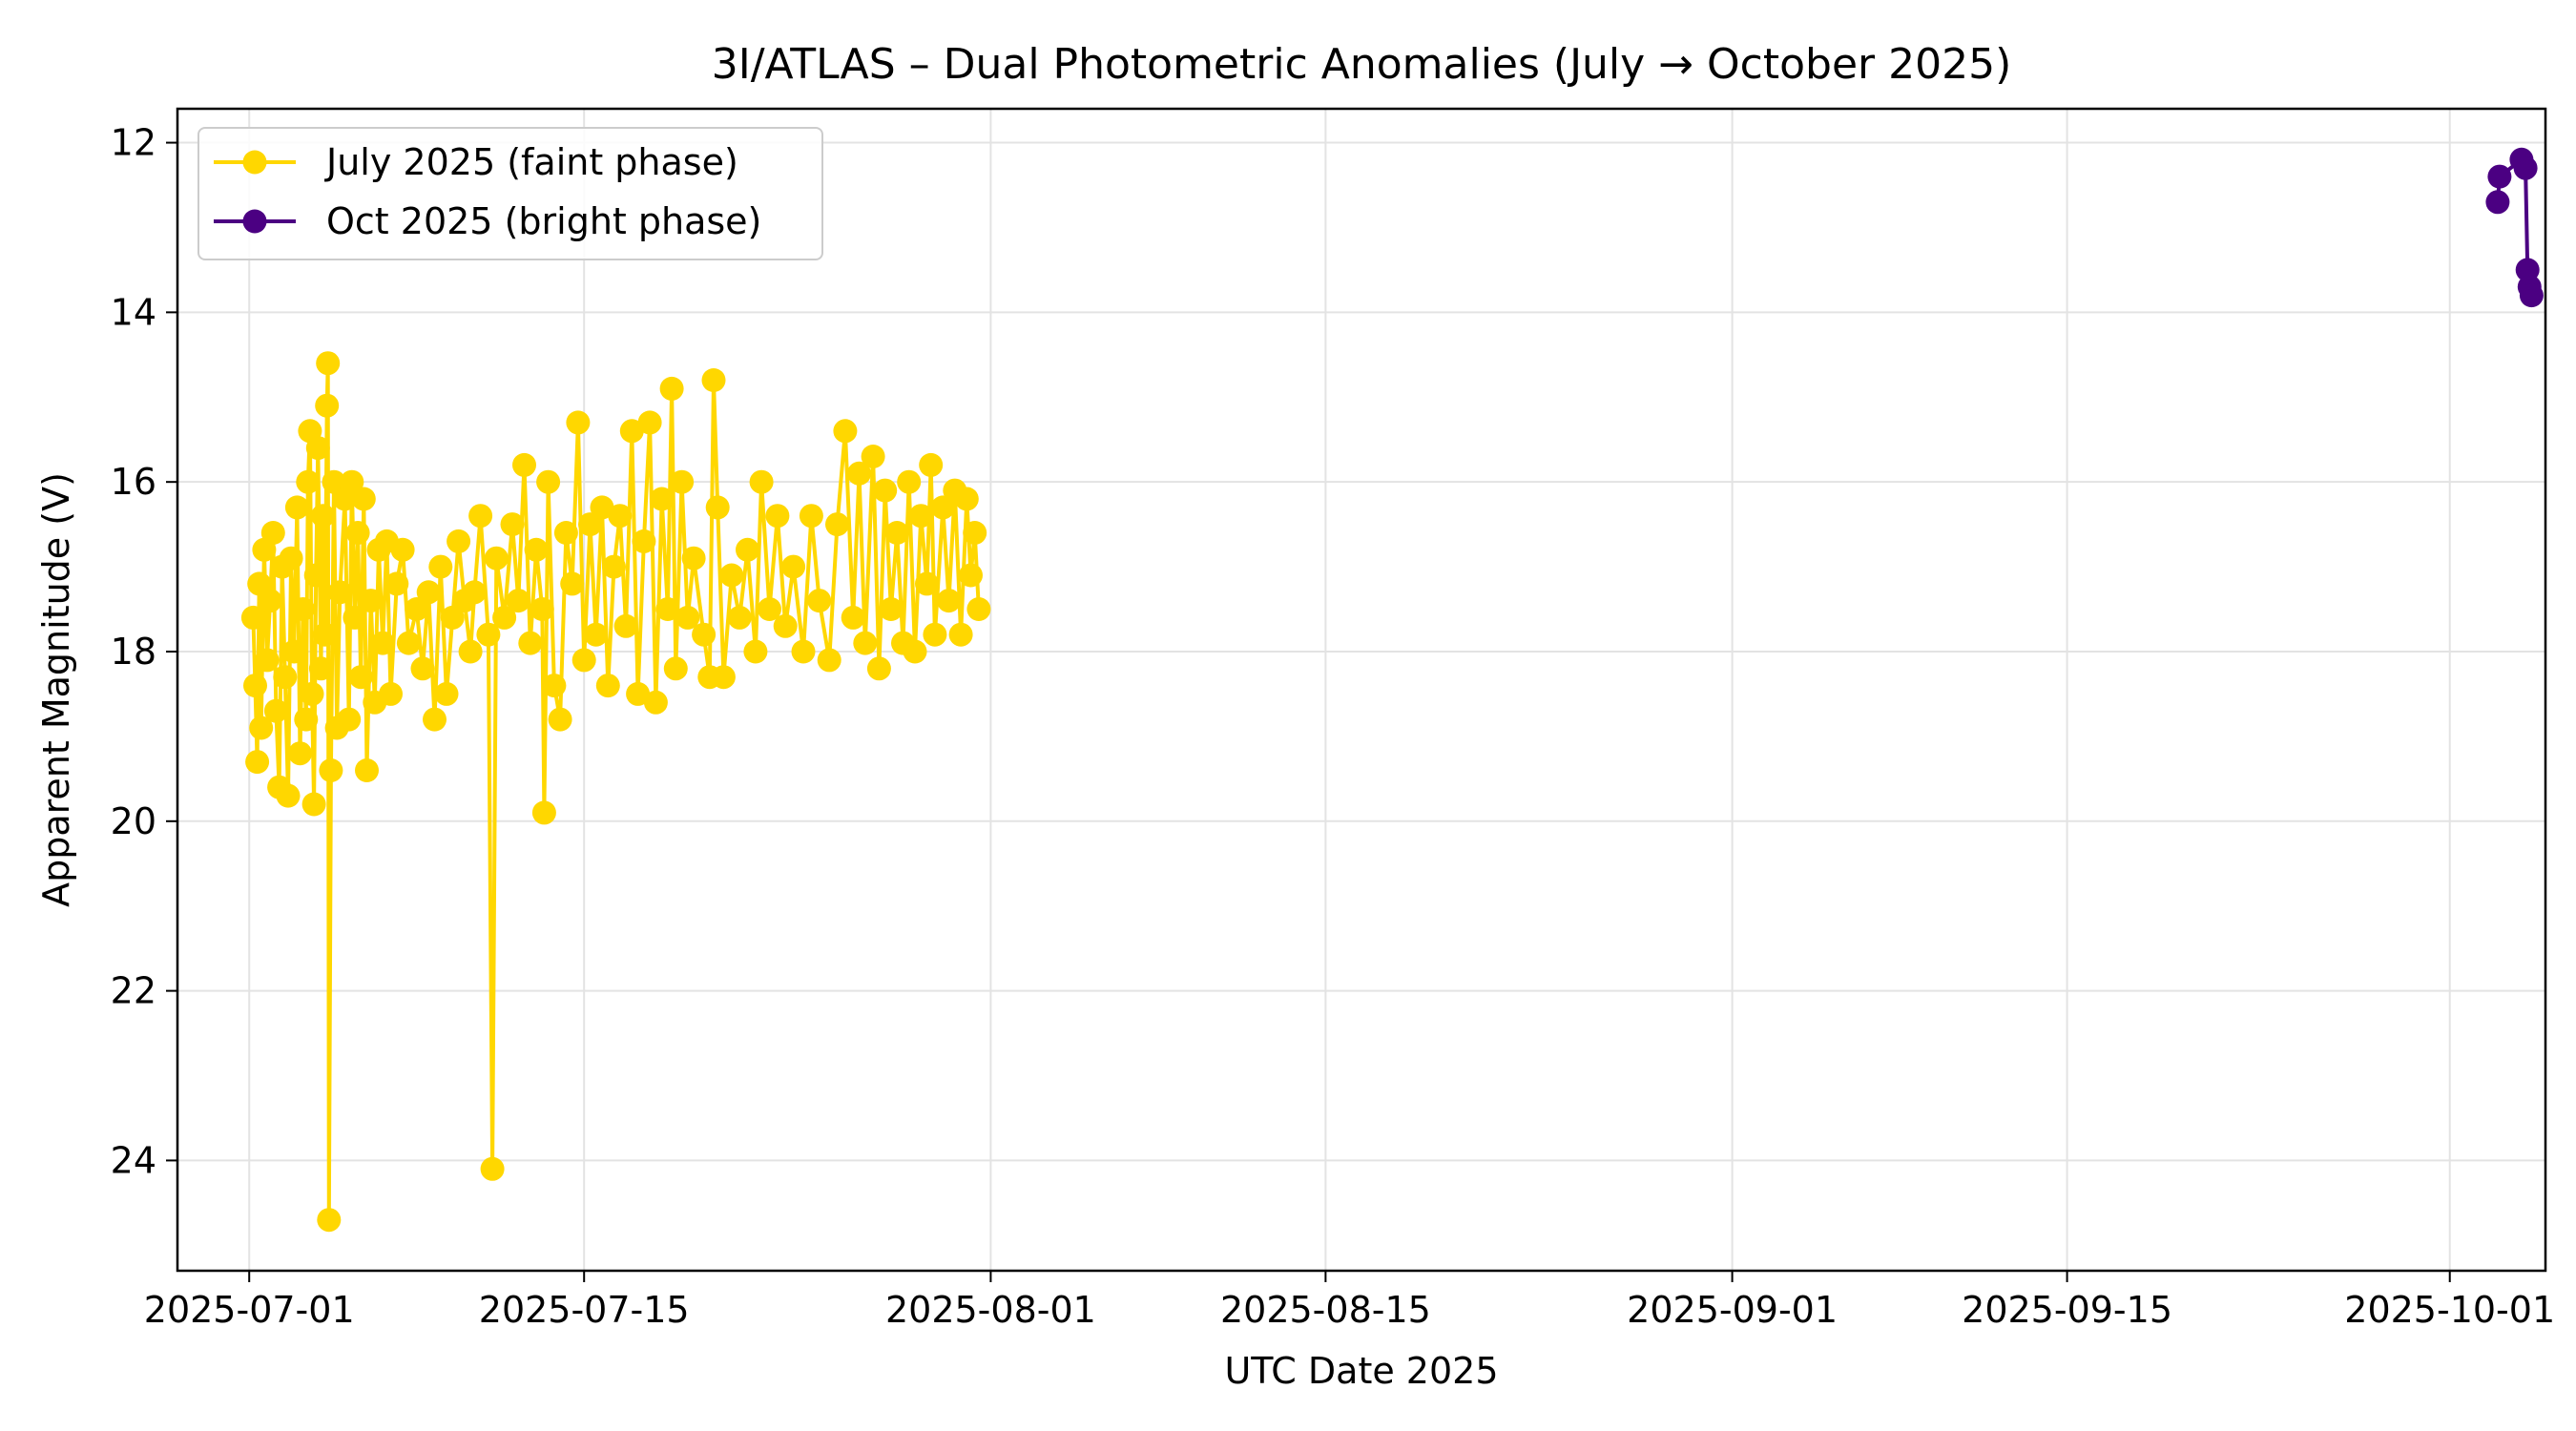  I want to click on x-tick-label: 2025-08-01, so click(990, 1310).